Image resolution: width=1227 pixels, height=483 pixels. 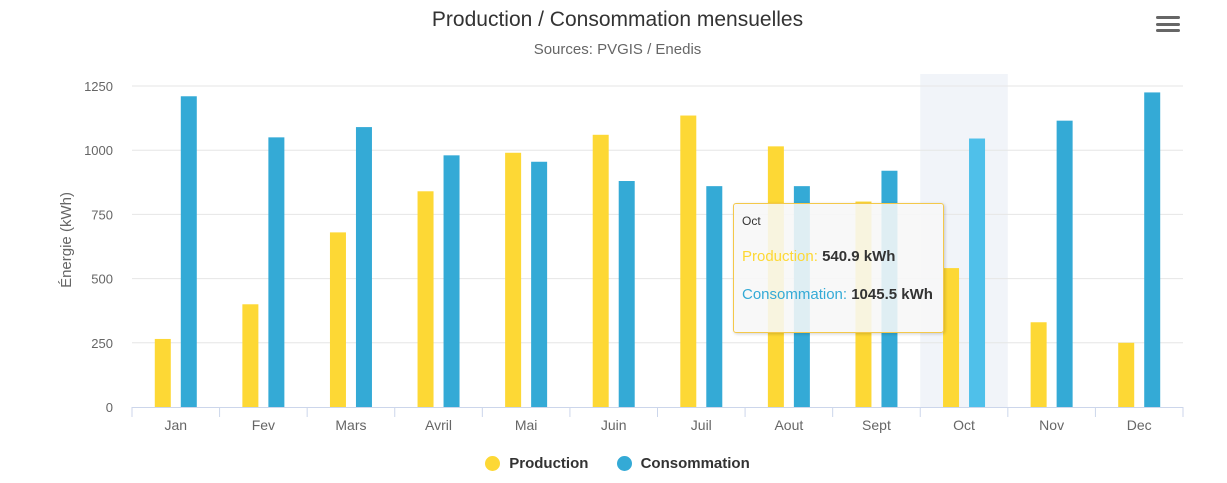 I want to click on legend-item-production: Production, so click(x=536, y=463).